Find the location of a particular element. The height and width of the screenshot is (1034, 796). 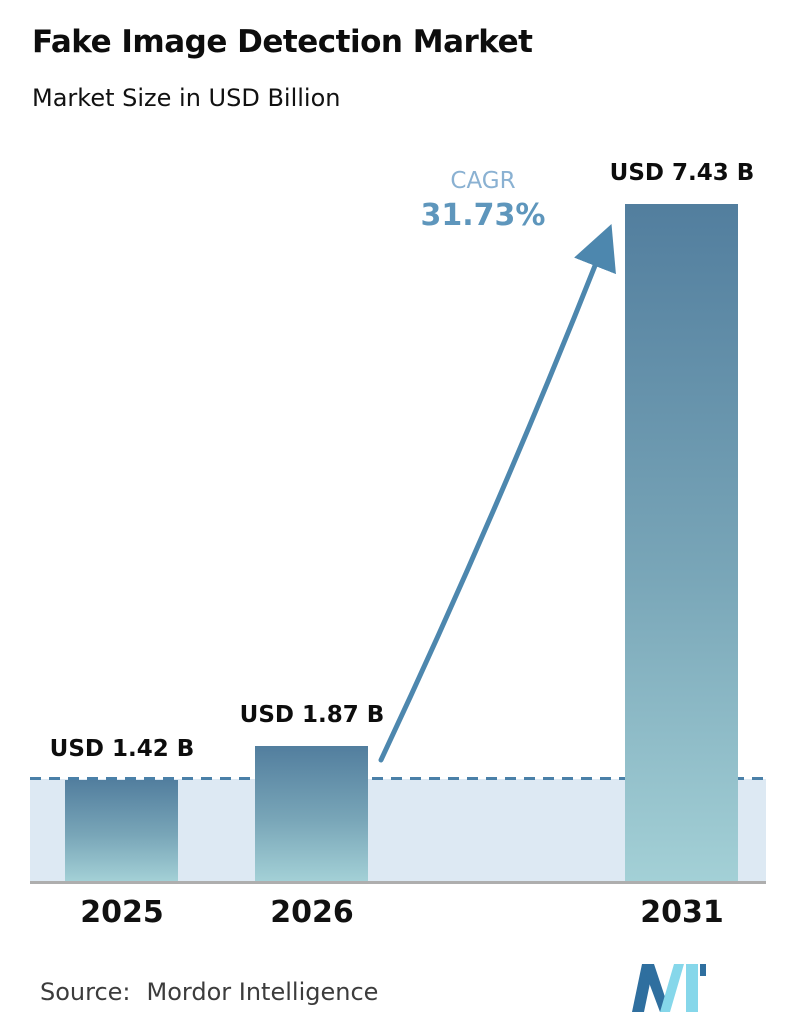

cagr-label: CAGR is located at coordinates (483, 181).